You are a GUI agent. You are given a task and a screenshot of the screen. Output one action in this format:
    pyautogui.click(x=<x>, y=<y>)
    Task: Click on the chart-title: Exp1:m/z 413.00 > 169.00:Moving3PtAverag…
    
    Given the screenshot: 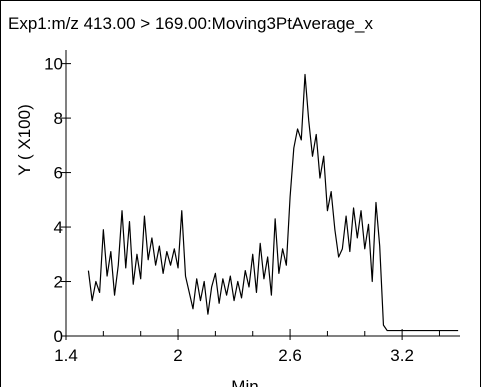 What is the action you would take?
    pyautogui.click(x=190, y=23)
    